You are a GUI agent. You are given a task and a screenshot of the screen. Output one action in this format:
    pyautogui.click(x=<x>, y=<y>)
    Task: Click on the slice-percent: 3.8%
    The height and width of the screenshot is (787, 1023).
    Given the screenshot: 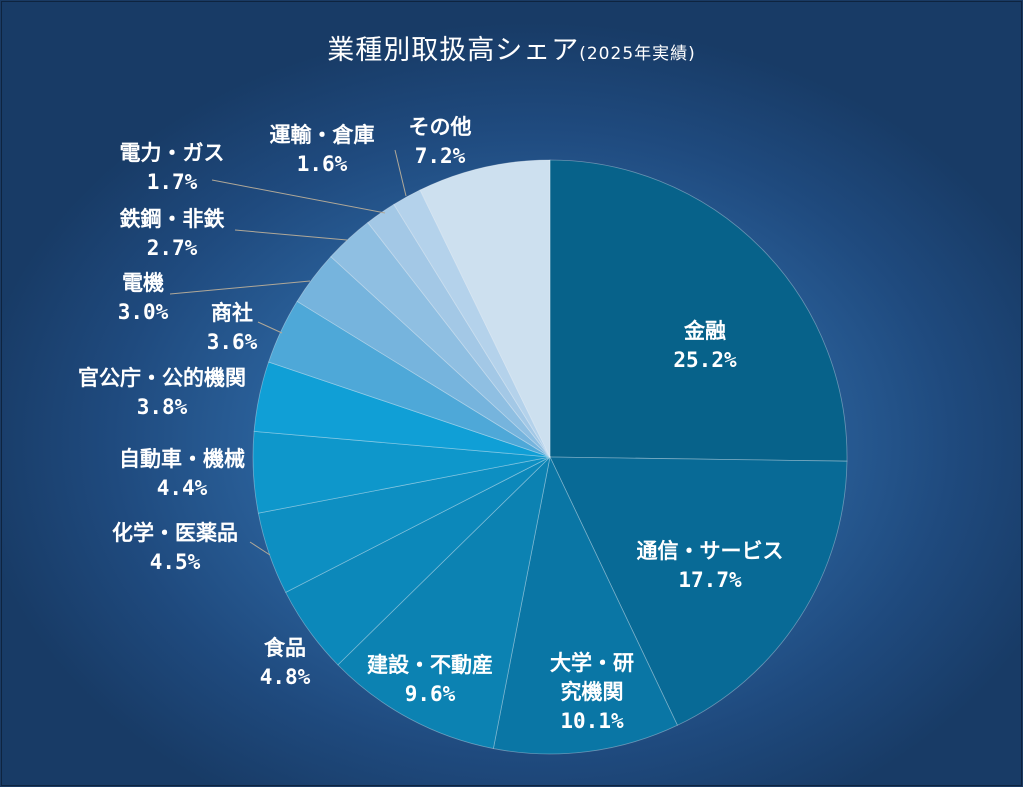 What is the action you would take?
    pyautogui.click(x=162, y=407)
    